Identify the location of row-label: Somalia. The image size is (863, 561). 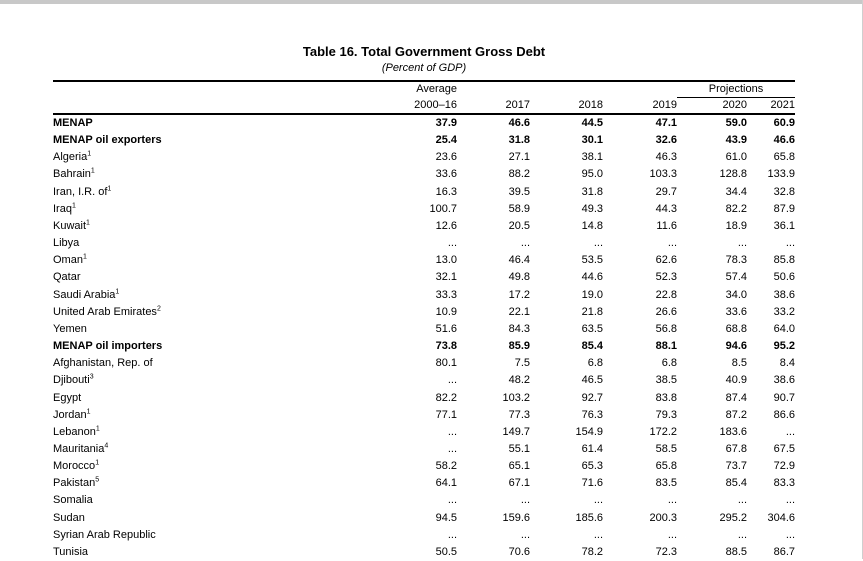
(73, 500).